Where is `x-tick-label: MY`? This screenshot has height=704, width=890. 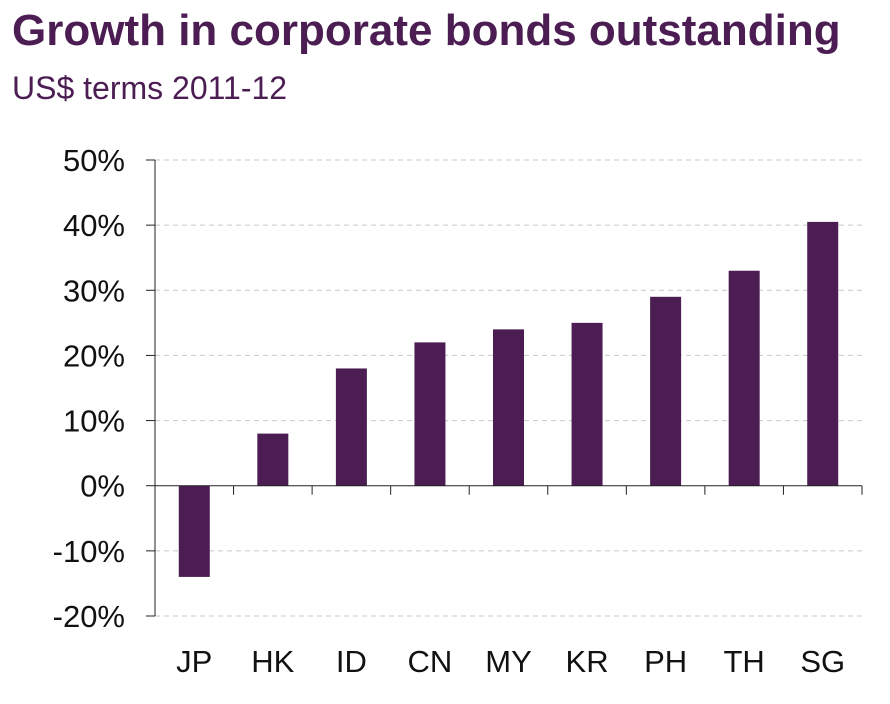 x-tick-label: MY is located at coordinates (508, 661).